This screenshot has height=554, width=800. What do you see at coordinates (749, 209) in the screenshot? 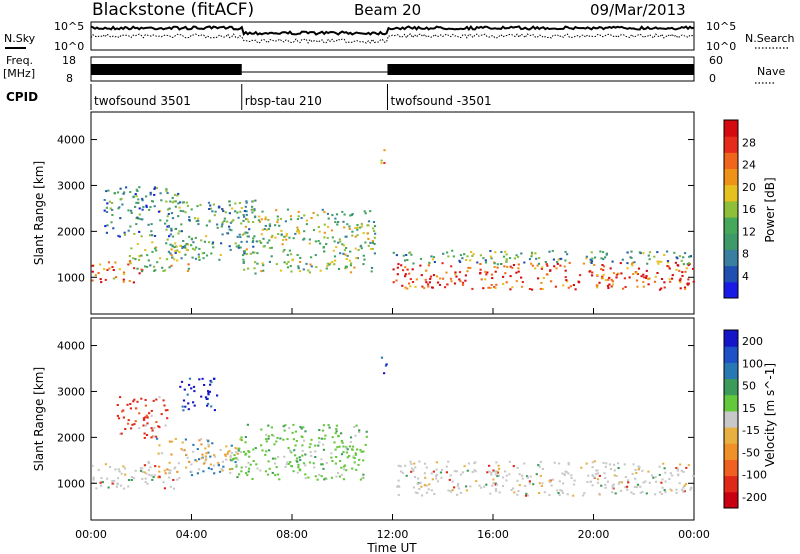
I see `colorbar-tick: 16` at bounding box center [749, 209].